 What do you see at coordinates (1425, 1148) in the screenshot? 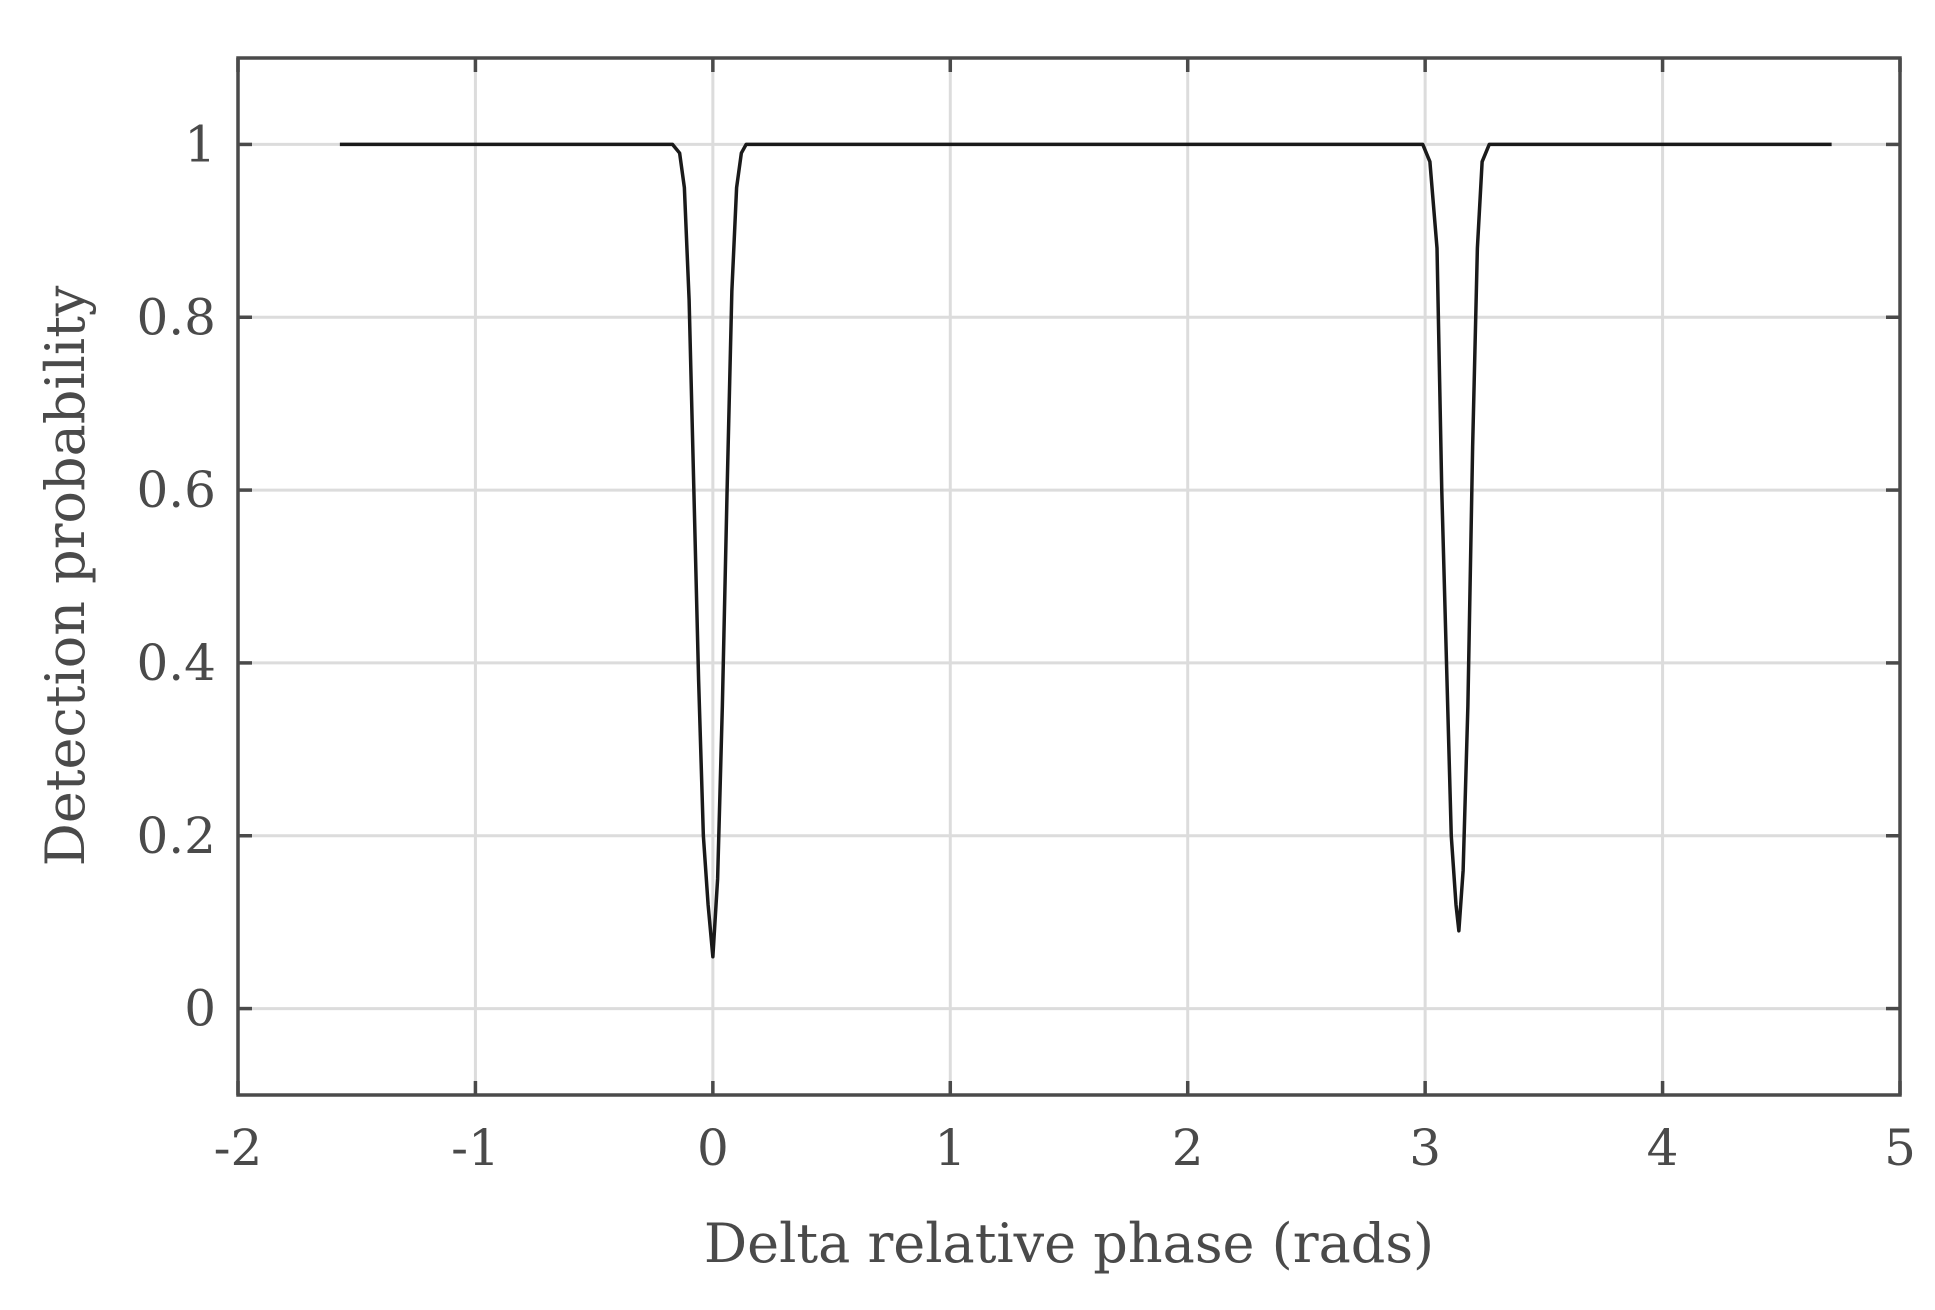
I see `x-tick-label: 3` at bounding box center [1425, 1148].